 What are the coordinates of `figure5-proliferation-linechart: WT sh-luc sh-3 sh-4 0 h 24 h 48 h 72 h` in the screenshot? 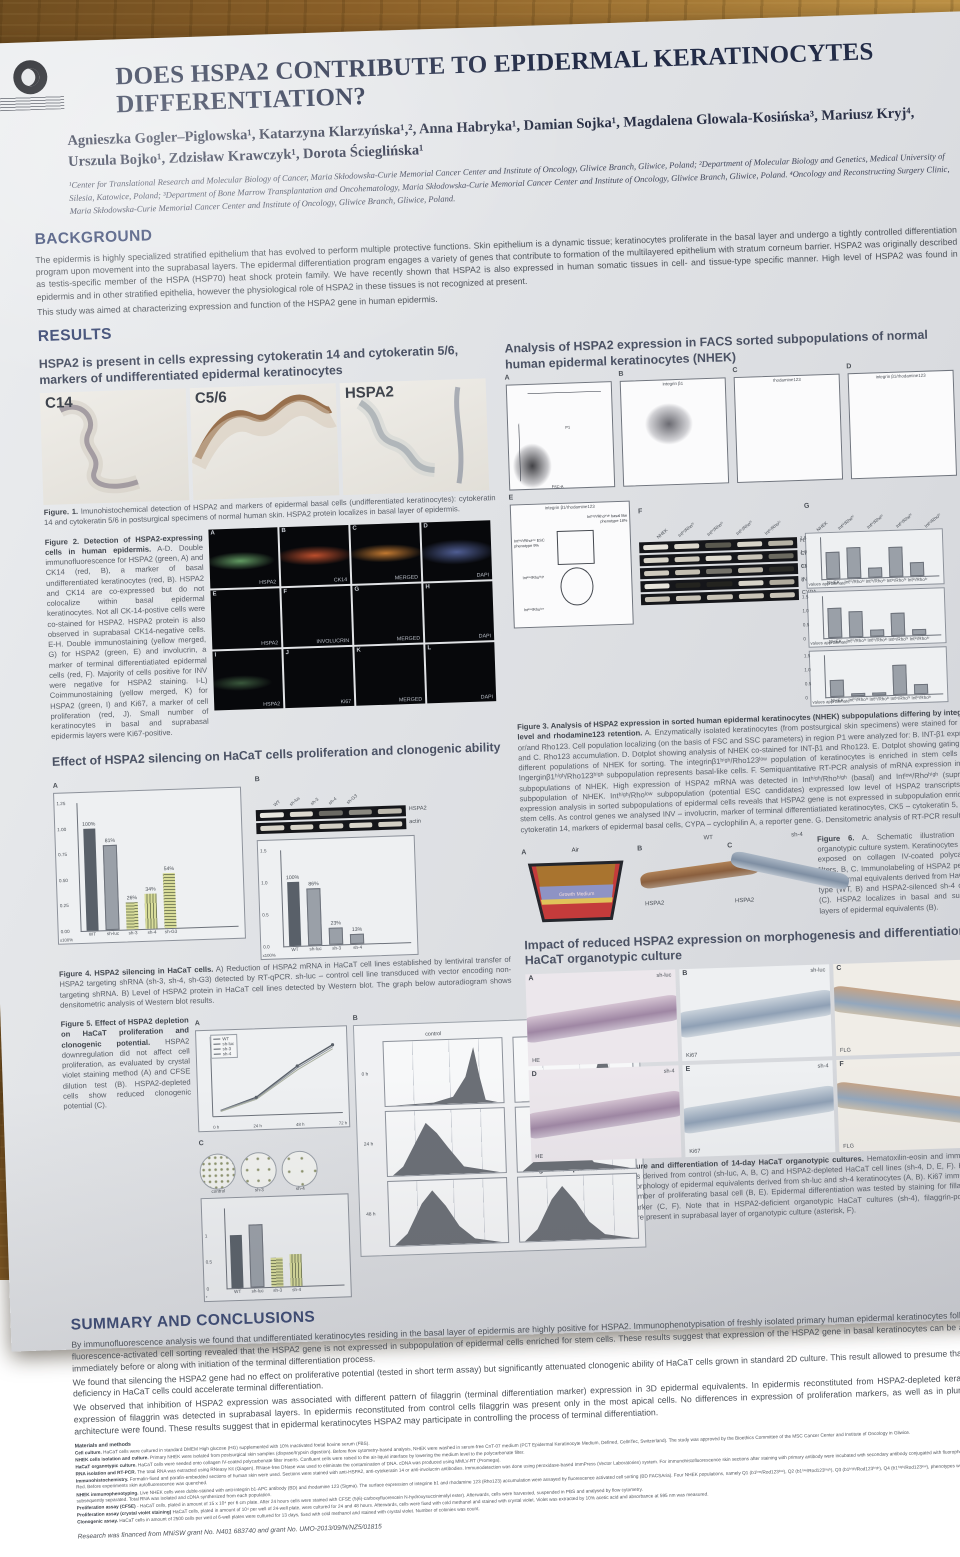 It's located at (272, 1079).